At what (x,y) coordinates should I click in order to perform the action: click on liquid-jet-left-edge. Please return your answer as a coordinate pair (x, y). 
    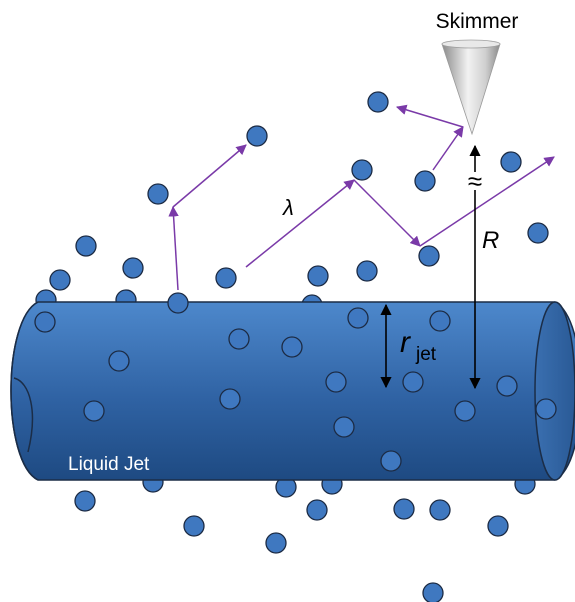
    Looking at the image, I should click on (24, 391).